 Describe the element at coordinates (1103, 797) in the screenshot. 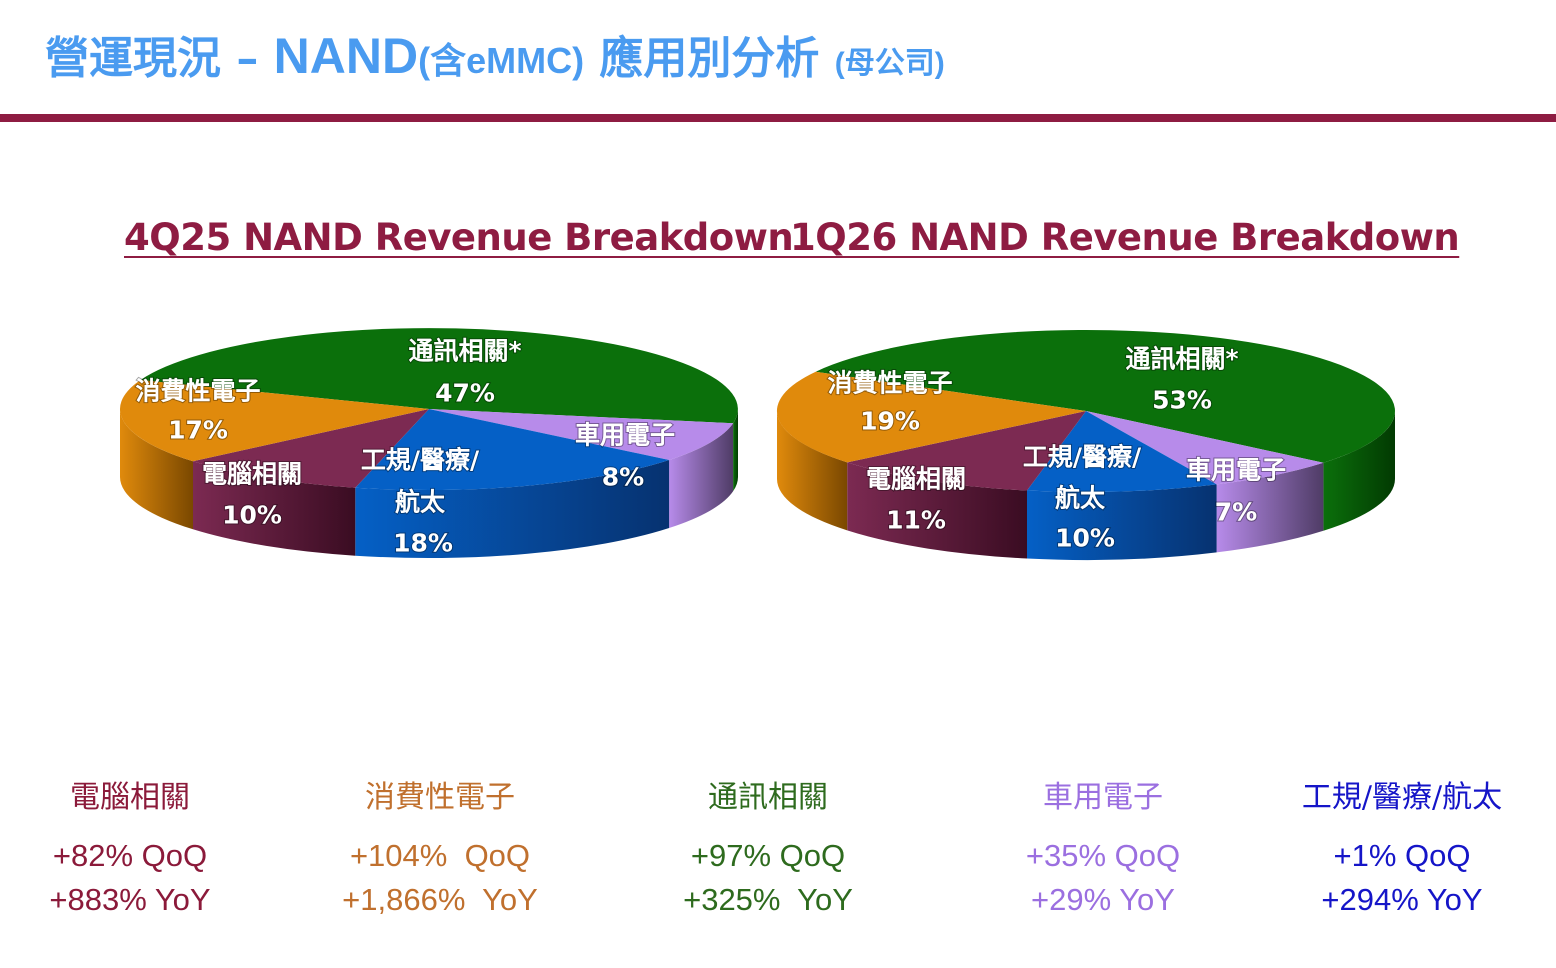

I see `category-name: 車用電子` at that location.